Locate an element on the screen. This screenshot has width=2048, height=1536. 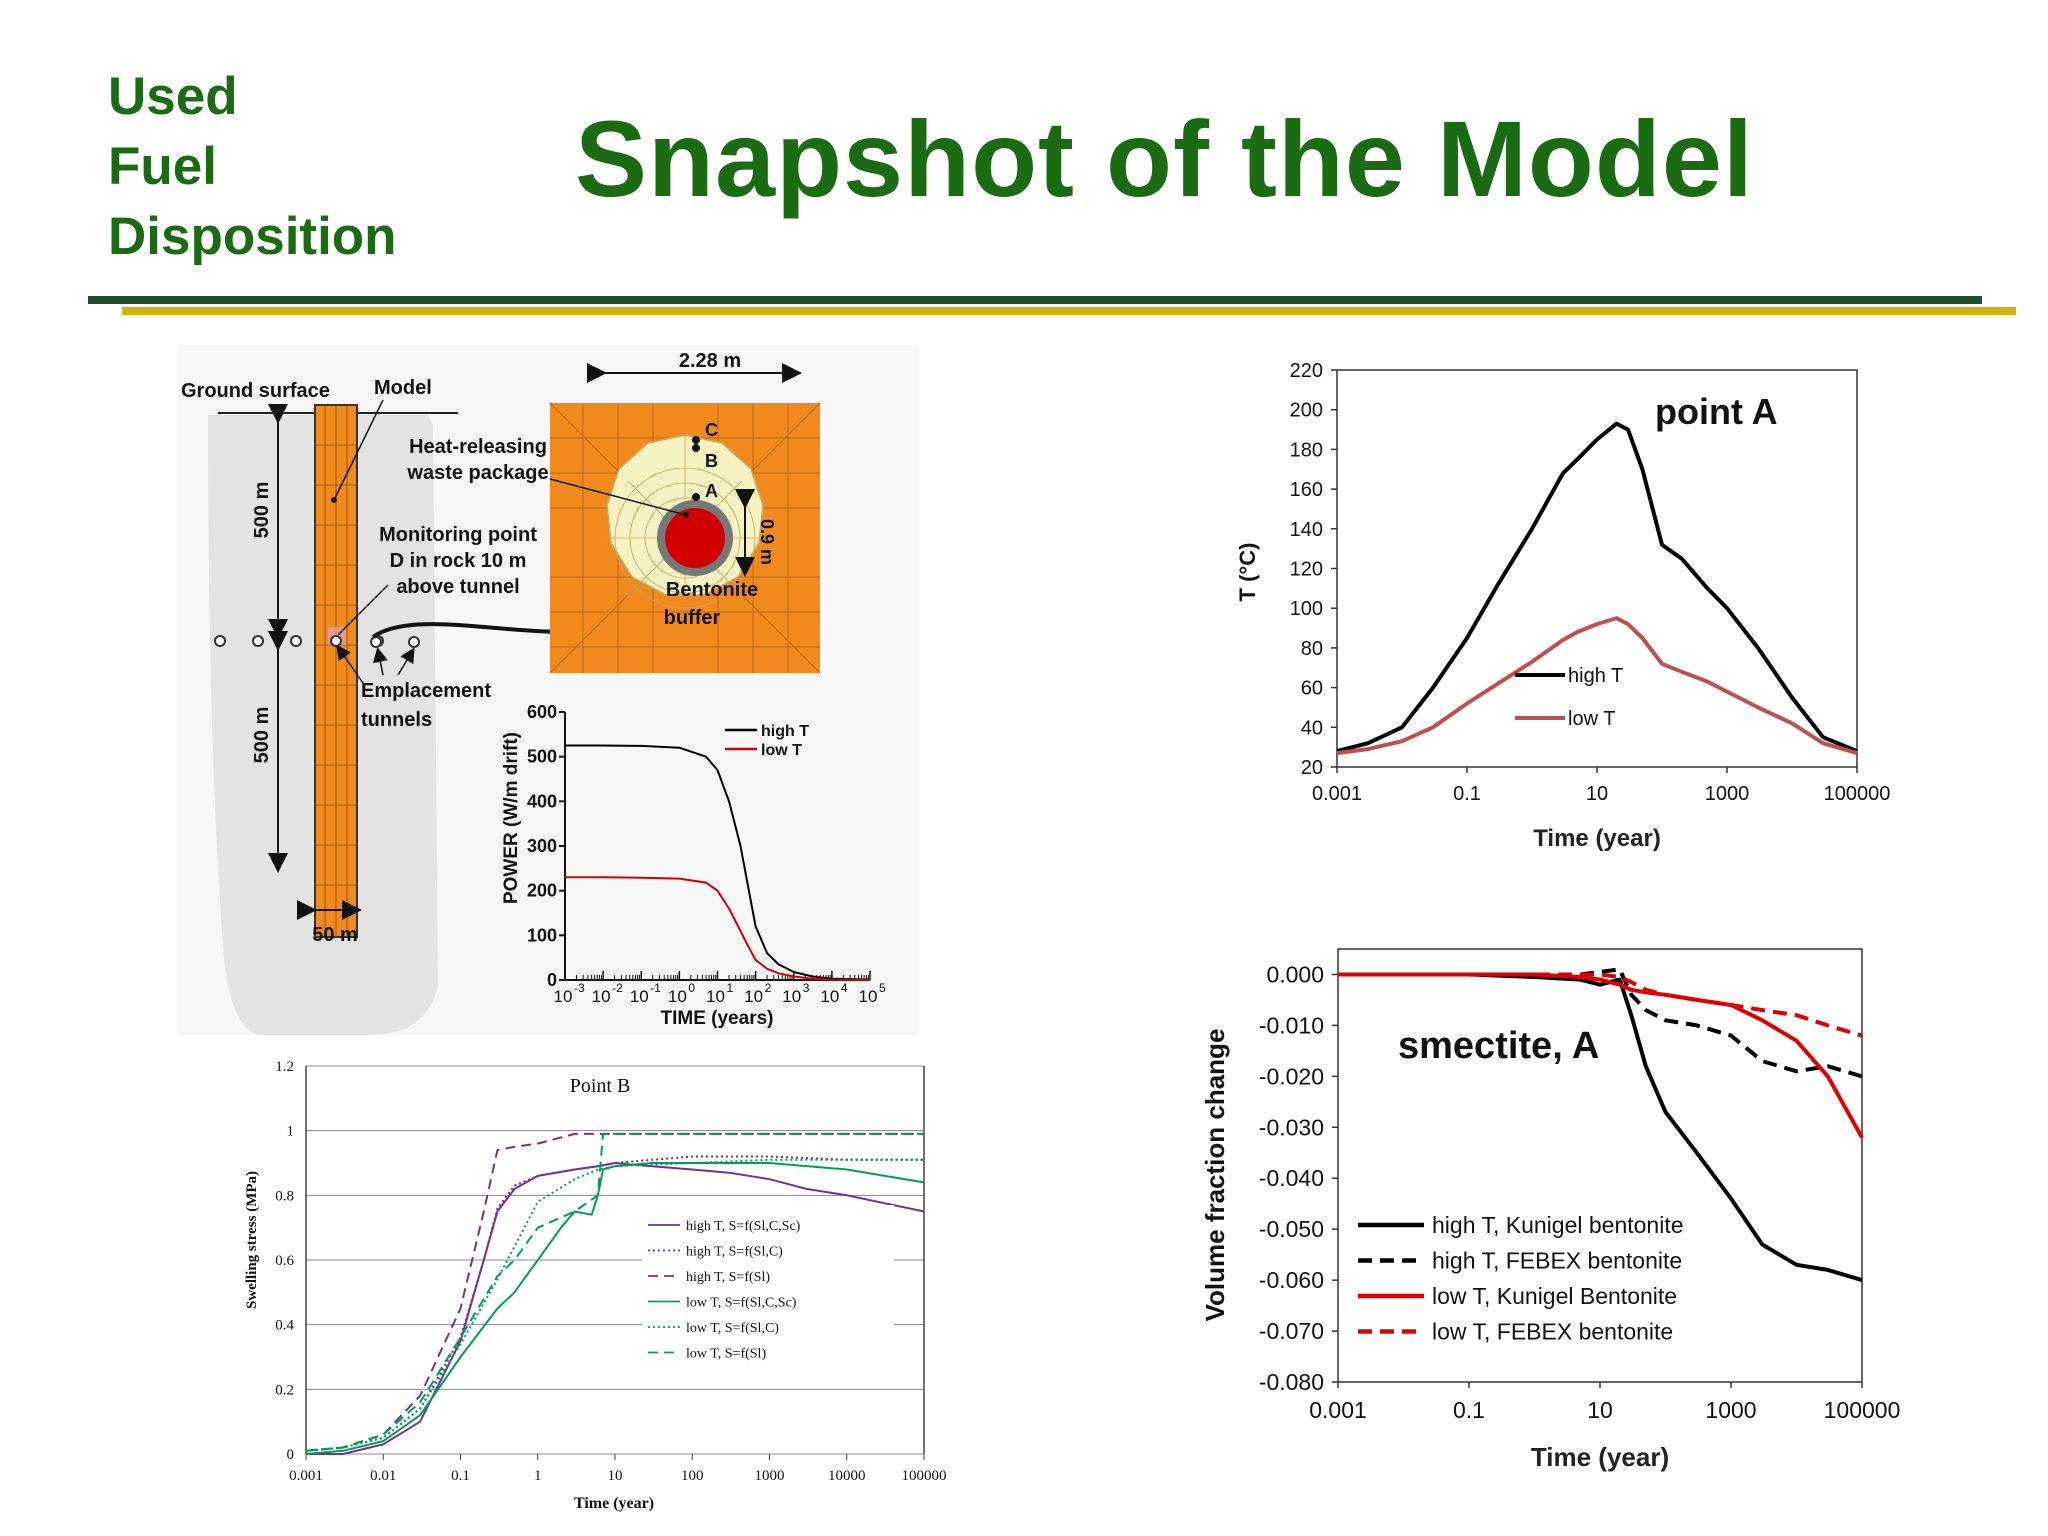
depth-top-label: 500 m is located at coordinates (262, 510).